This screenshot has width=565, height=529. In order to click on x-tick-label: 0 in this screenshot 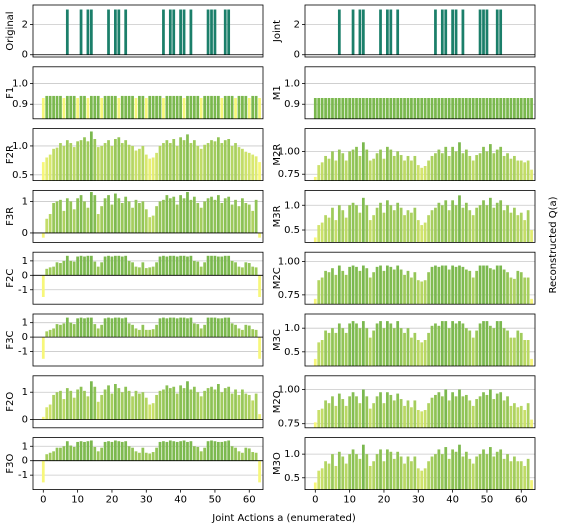, I will do `click(43, 500)`.